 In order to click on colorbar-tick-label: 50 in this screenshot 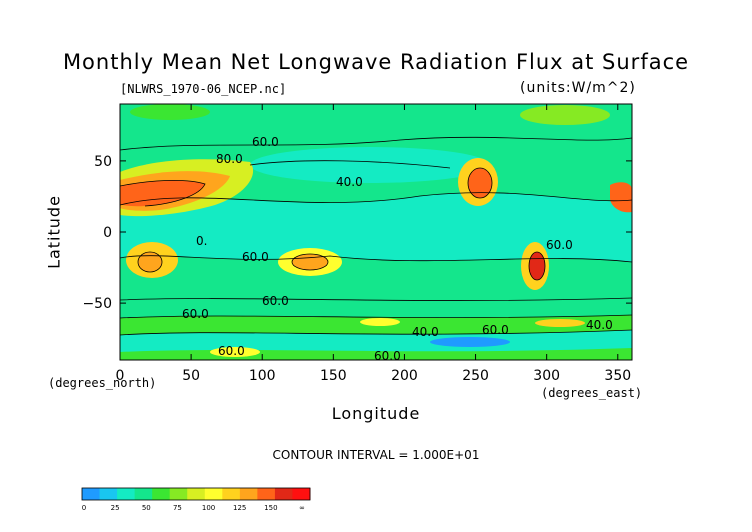, I will do `click(146, 508)`.